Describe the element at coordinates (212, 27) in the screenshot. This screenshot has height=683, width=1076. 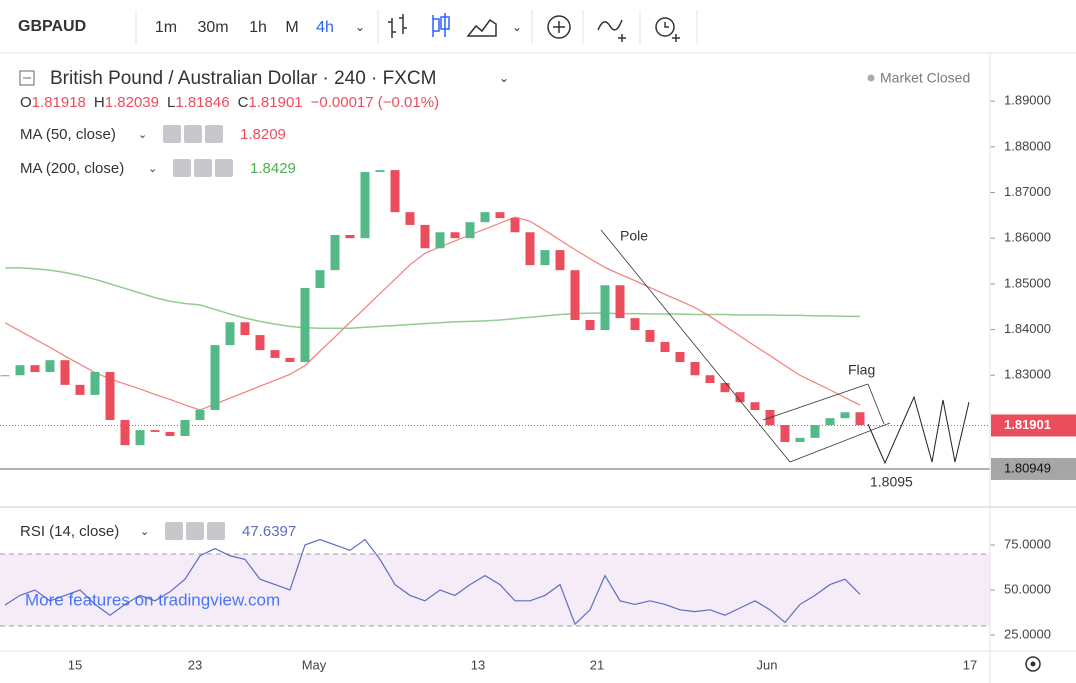
I see `interval-button: 30m` at that location.